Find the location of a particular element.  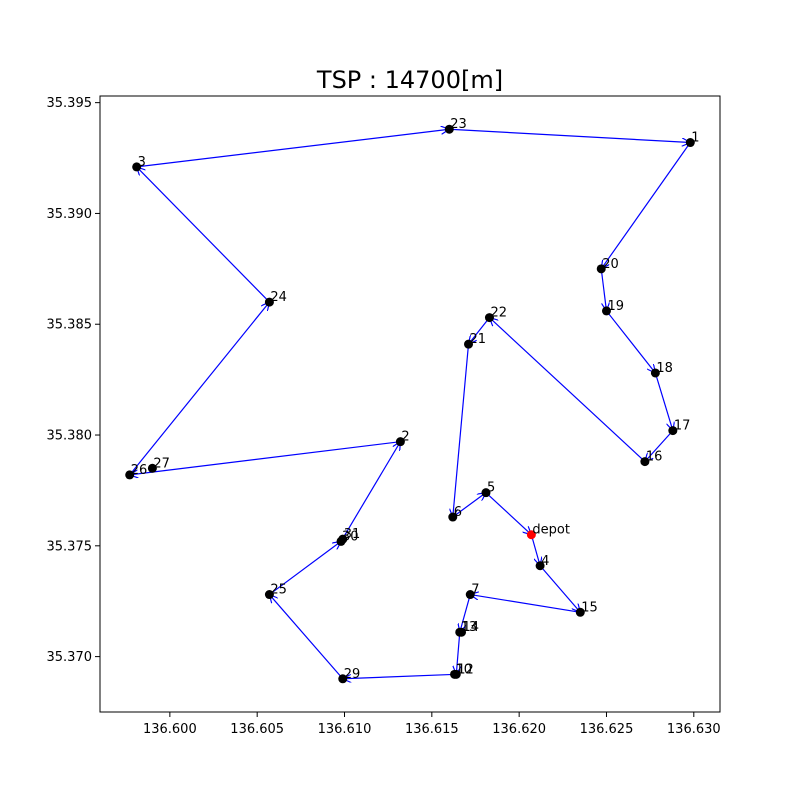

node-label: 5 is located at coordinates (491, 488).